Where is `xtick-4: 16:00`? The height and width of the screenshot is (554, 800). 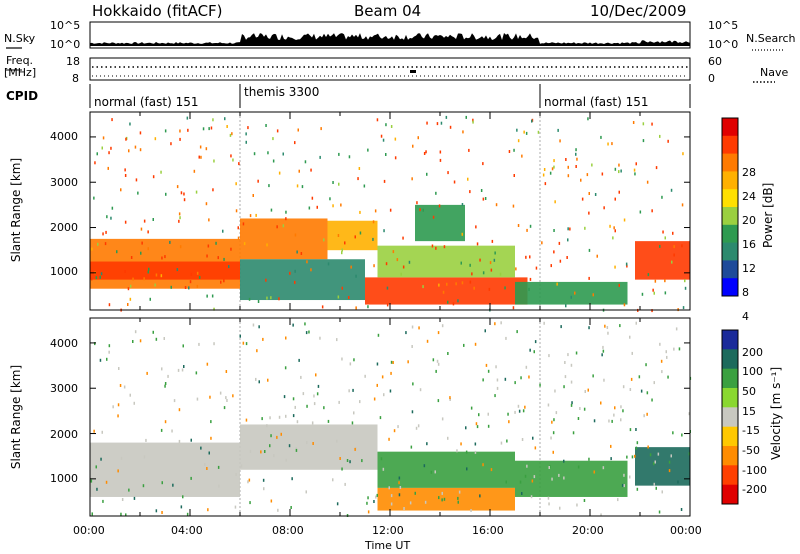
xtick-4: 16:00 is located at coordinates (488, 530).